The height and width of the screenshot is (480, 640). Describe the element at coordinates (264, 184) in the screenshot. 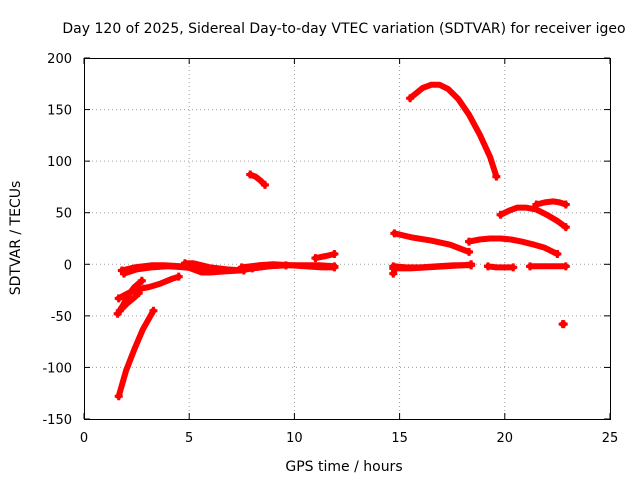

I see `data-point-11-end` at that location.